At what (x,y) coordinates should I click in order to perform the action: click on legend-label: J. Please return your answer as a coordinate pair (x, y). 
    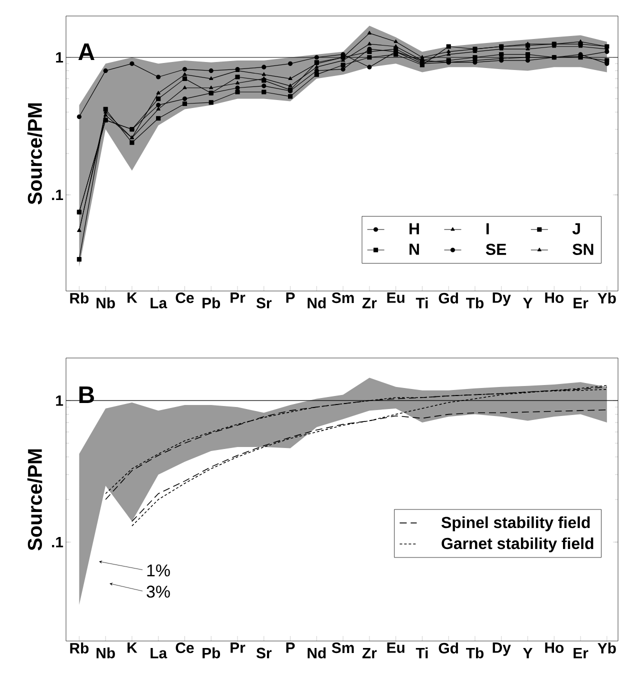
    Looking at the image, I should click on (576, 228).